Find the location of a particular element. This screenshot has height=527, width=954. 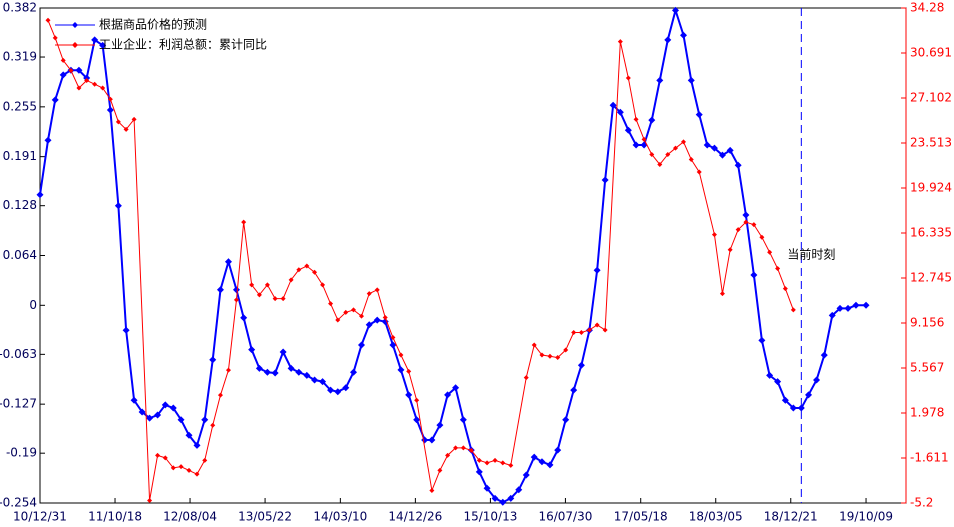

x-tick-label: 16/07/30 is located at coordinates (565, 517).